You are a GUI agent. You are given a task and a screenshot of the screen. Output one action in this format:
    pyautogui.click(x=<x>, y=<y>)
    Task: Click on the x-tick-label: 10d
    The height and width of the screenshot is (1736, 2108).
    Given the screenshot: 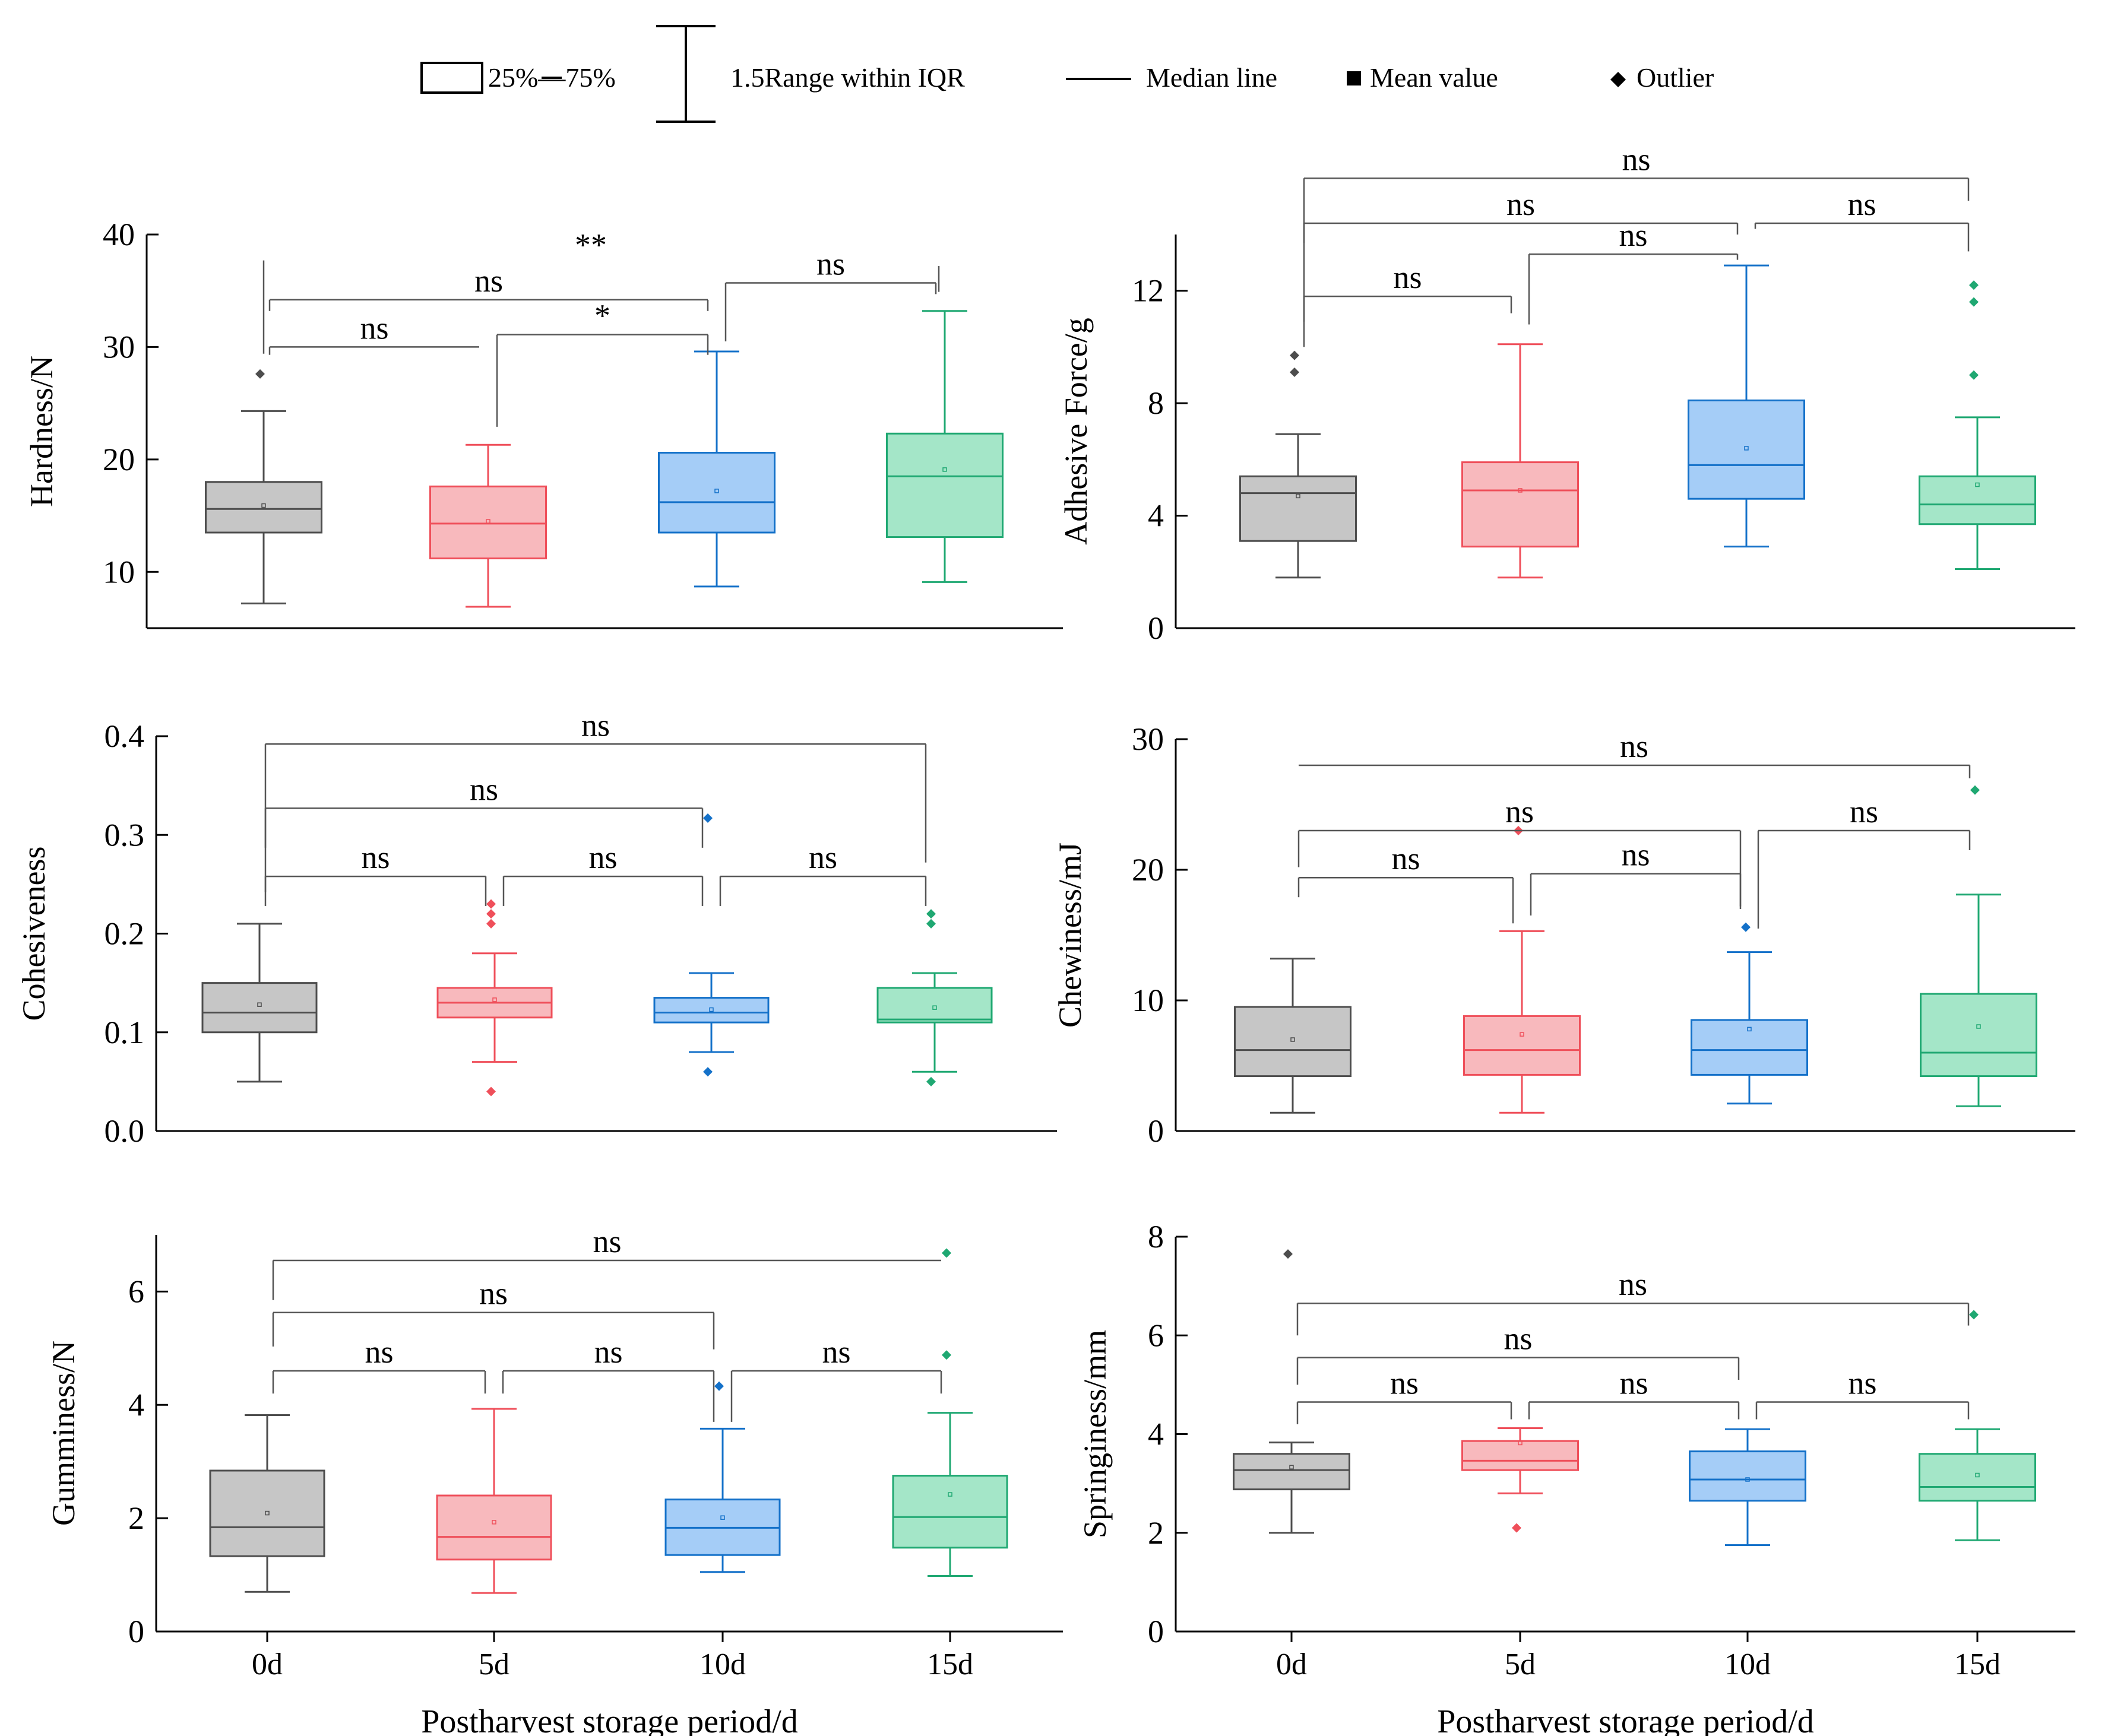 What is the action you would take?
    pyautogui.click(x=1747, y=1664)
    